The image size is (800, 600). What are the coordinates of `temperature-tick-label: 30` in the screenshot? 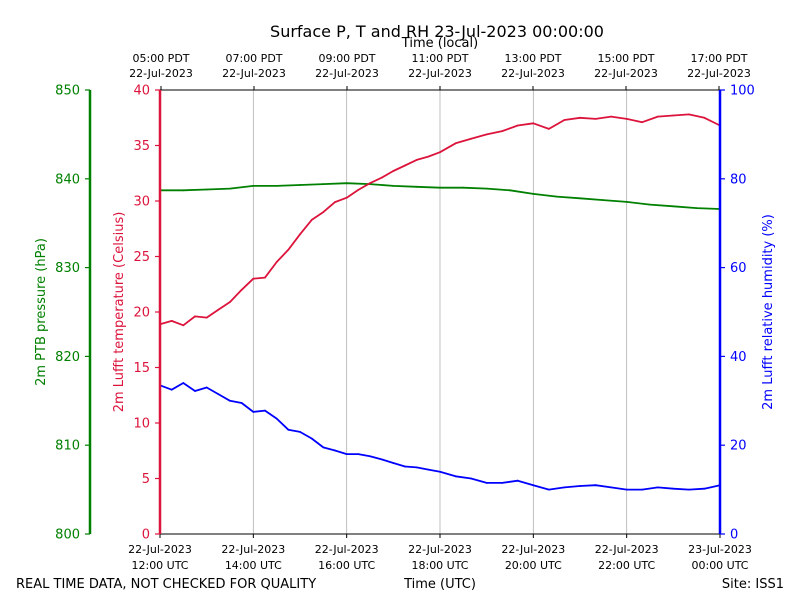 It's located at (141, 202).